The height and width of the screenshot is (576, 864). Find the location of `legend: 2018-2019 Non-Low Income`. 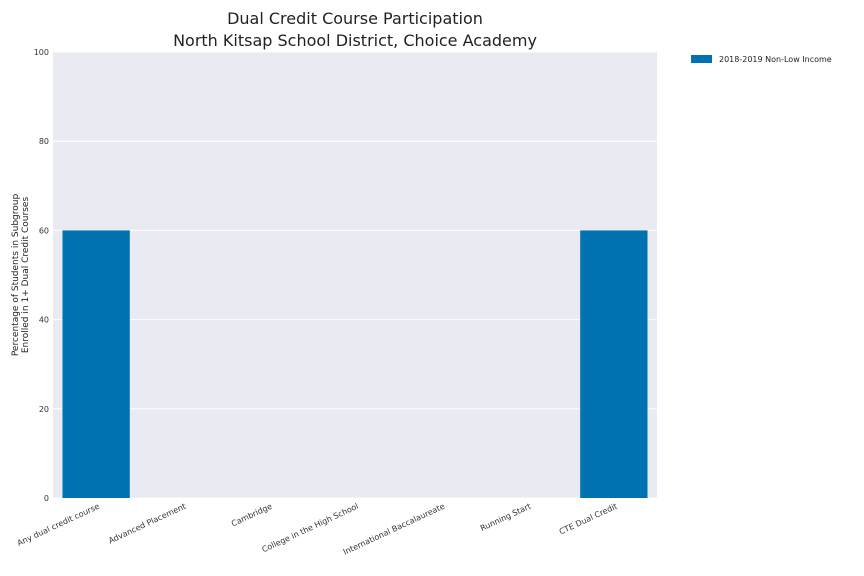

legend: 2018-2019 Non-Low Income is located at coordinates (761, 59).